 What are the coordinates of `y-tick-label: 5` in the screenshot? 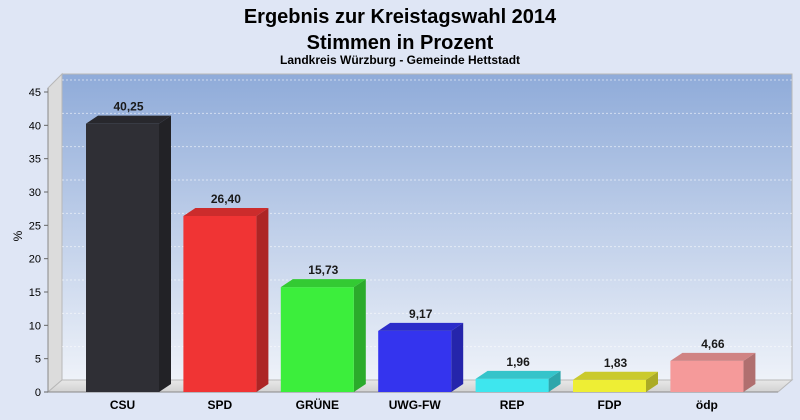 It's located at (38, 360).